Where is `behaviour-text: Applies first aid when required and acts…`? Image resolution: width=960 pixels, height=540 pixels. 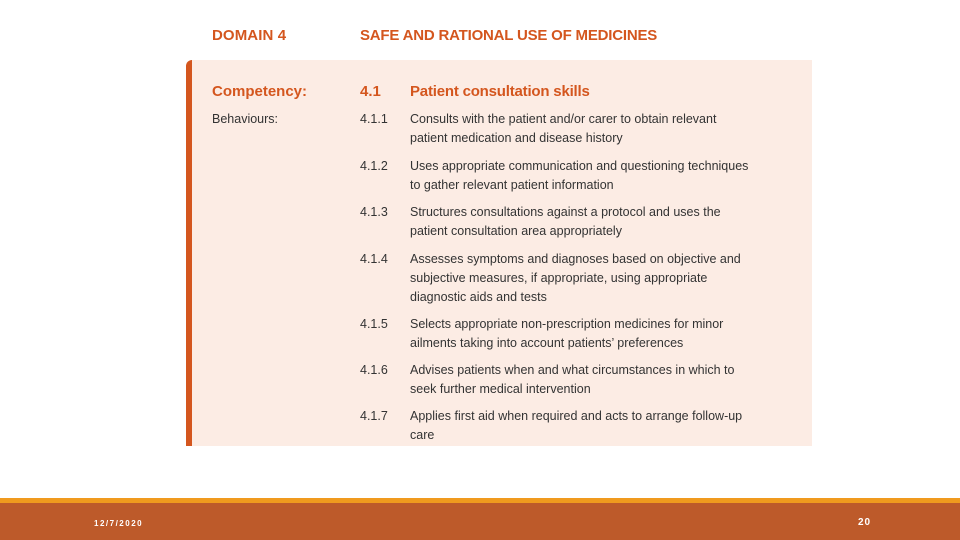
behaviour-text: Applies first aid when required and acts… is located at coordinates (576, 425).